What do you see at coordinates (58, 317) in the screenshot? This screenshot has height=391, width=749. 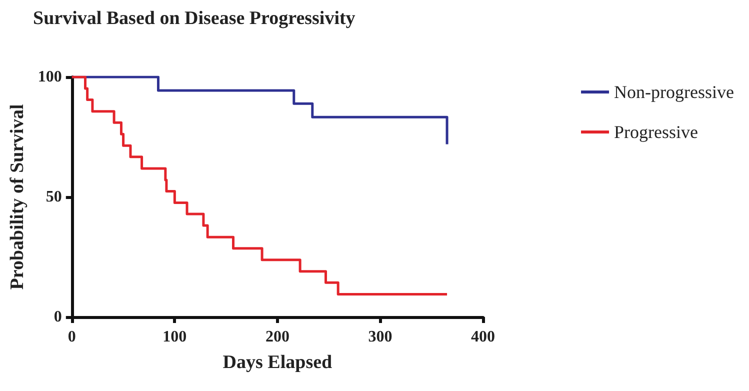 I see `y-tick-label: 0` at bounding box center [58, 317].